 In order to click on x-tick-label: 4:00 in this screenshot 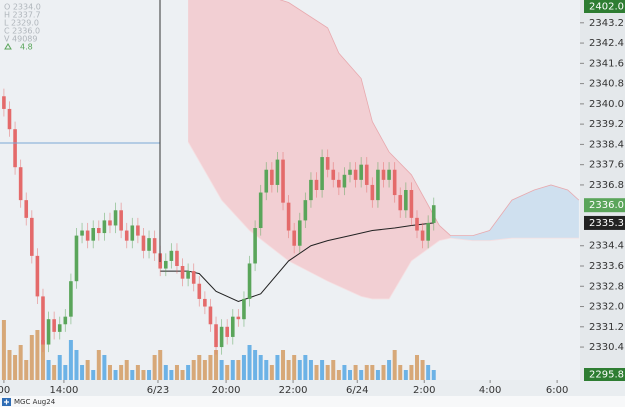, I will do `click(490, 390)`.